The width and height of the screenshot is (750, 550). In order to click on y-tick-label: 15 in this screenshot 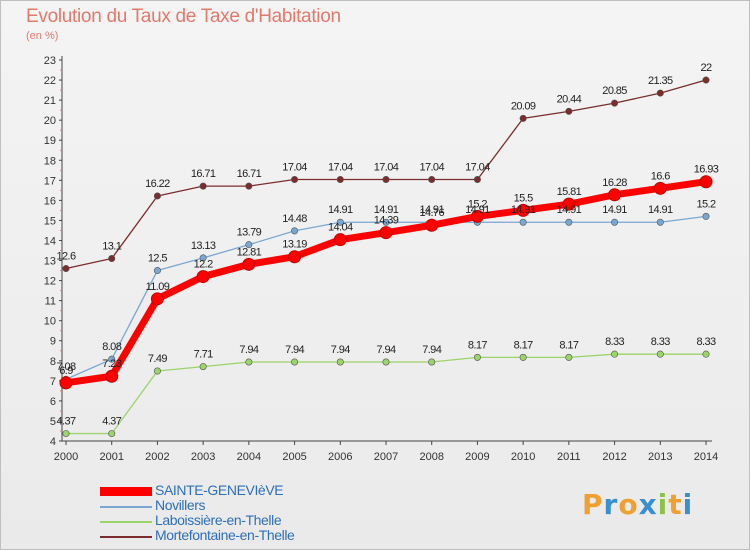, I will do `click(50, 221)`.